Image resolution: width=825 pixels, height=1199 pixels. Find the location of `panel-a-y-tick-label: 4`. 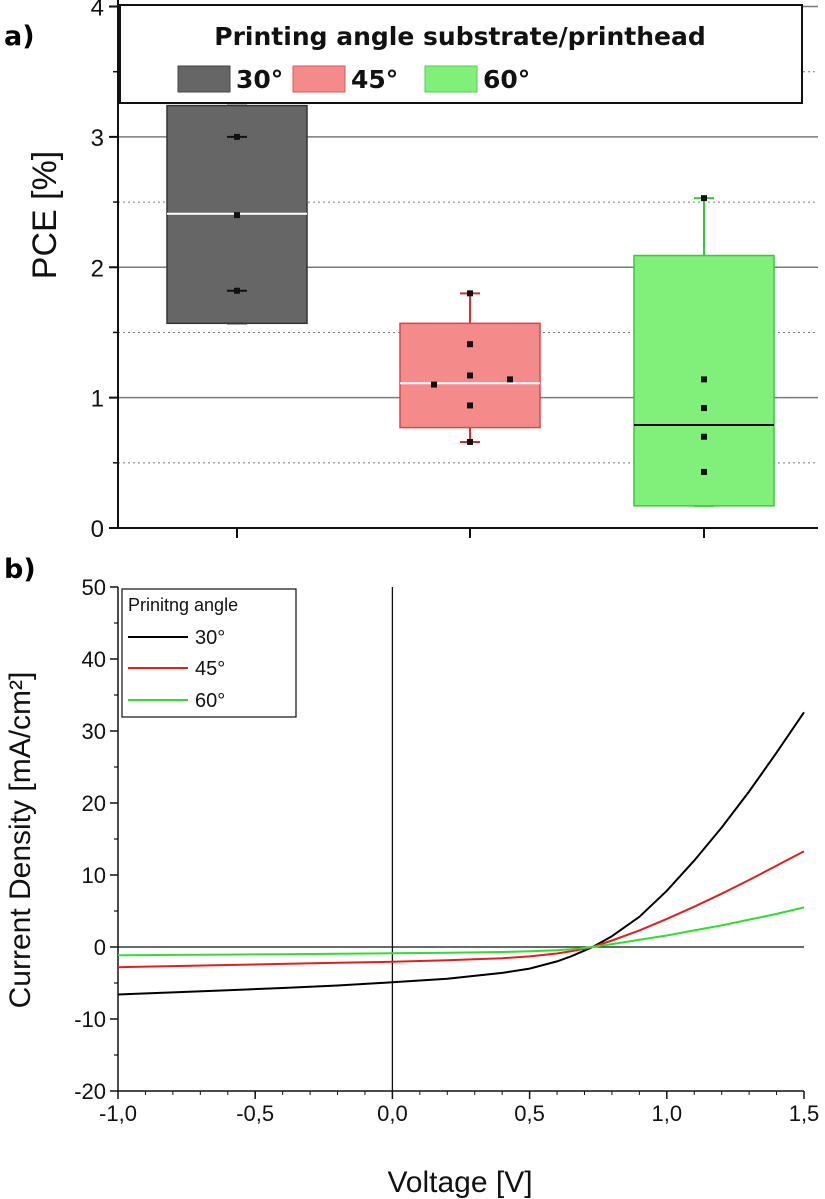

panel-a-y-tick-label: 4 is located at coordinates (97, 11).